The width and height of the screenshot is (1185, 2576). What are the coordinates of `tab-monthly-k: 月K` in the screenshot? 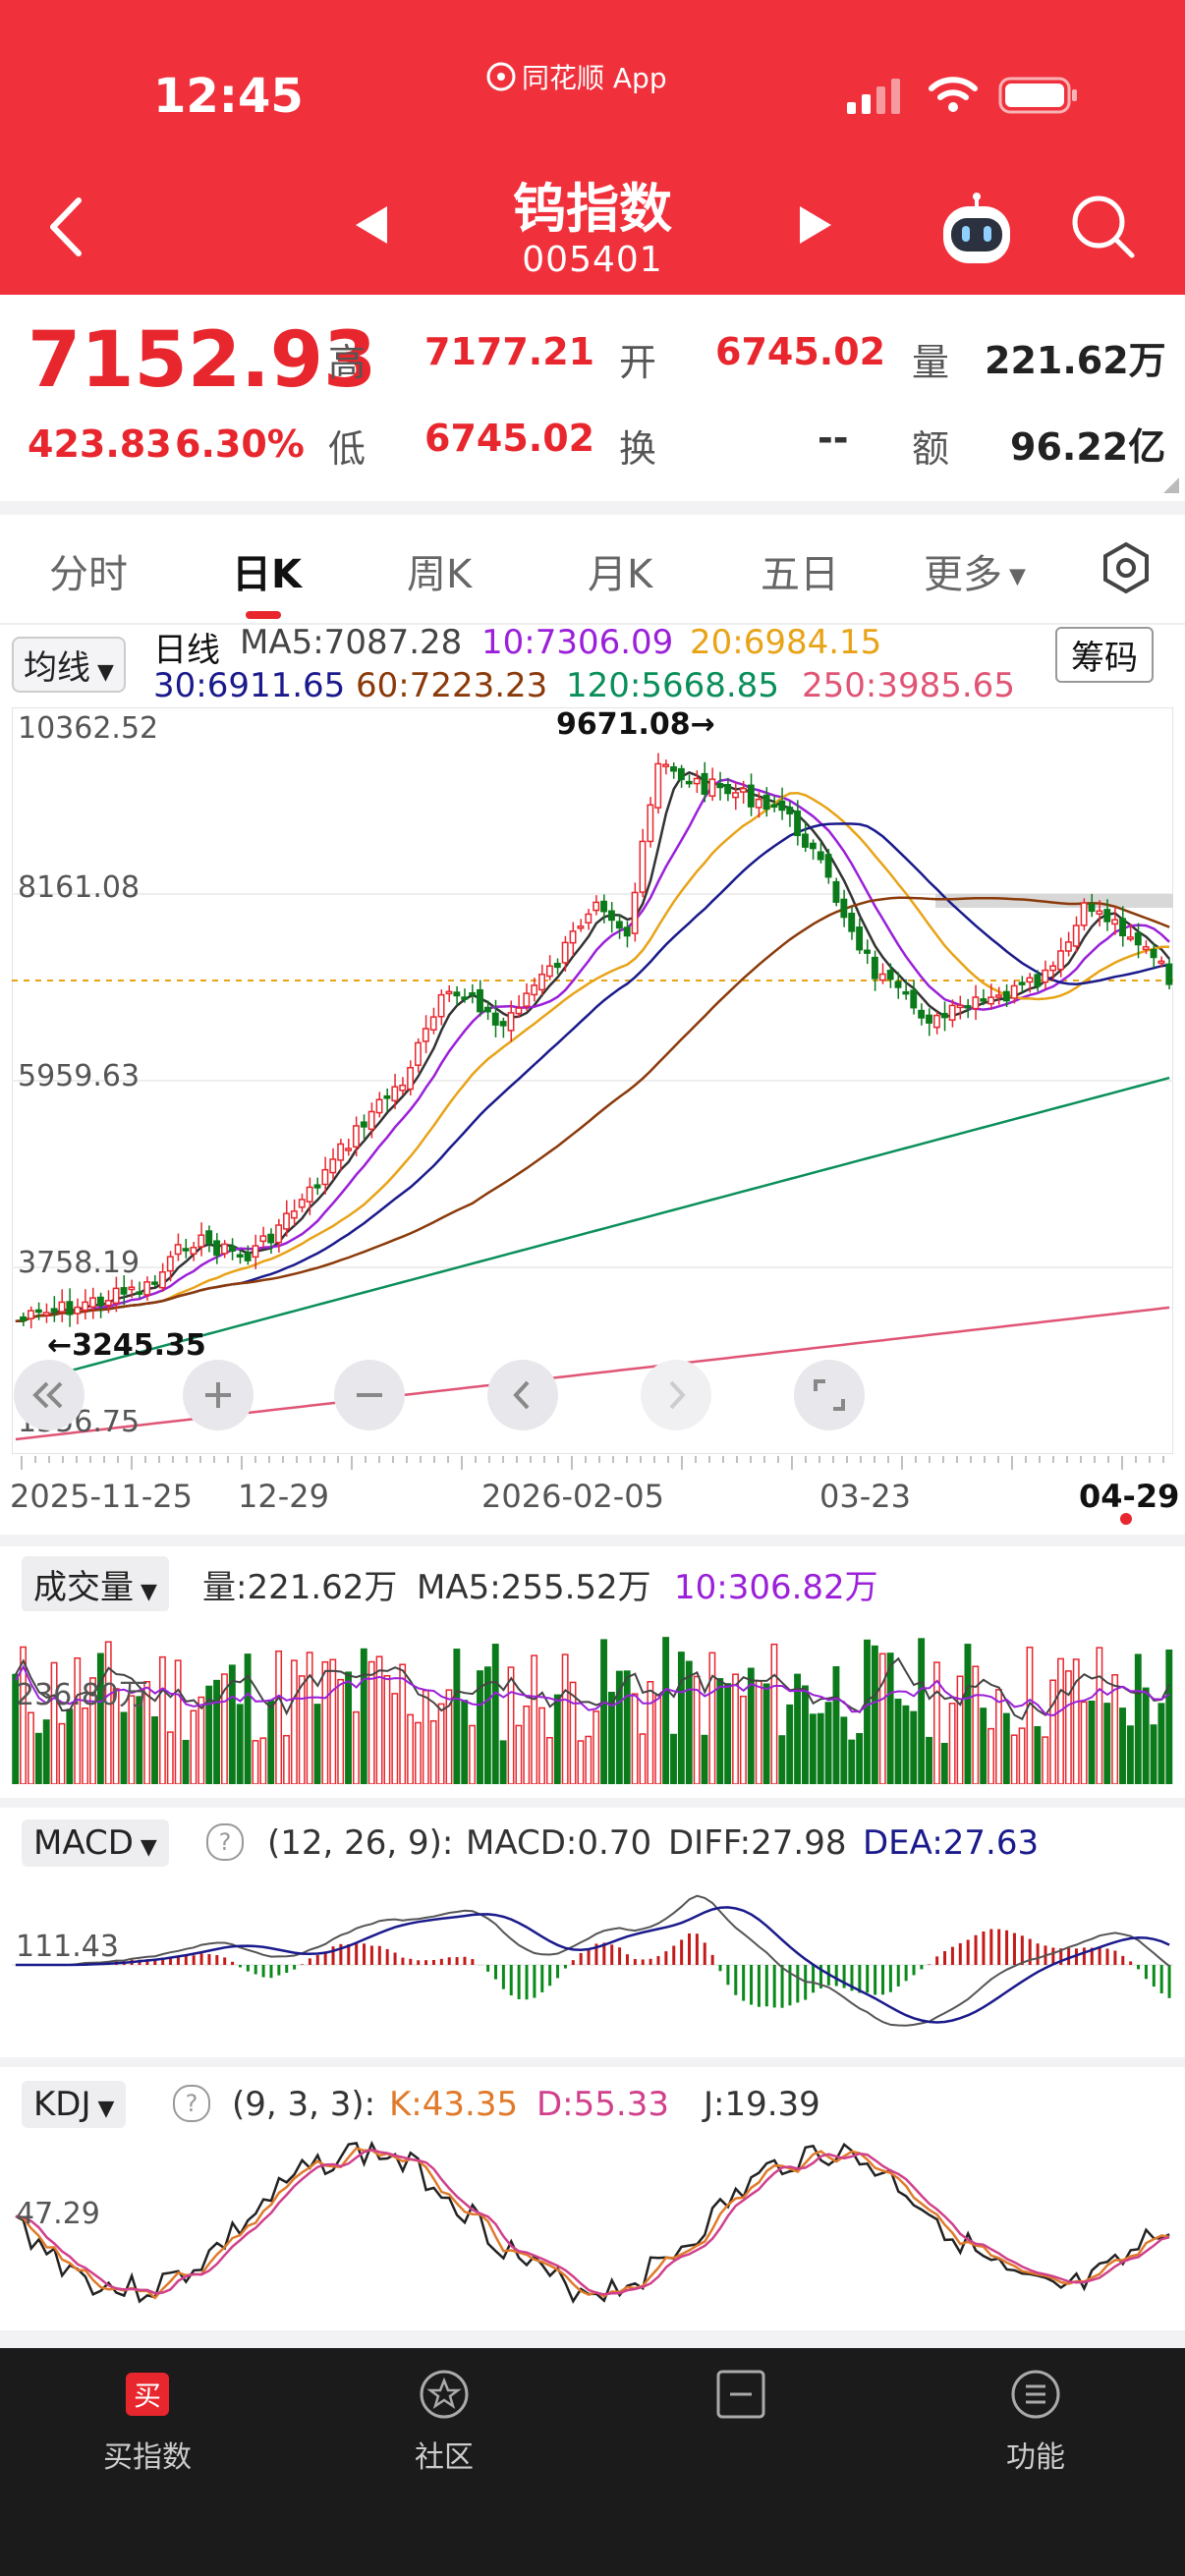 It's located at (621, 574).